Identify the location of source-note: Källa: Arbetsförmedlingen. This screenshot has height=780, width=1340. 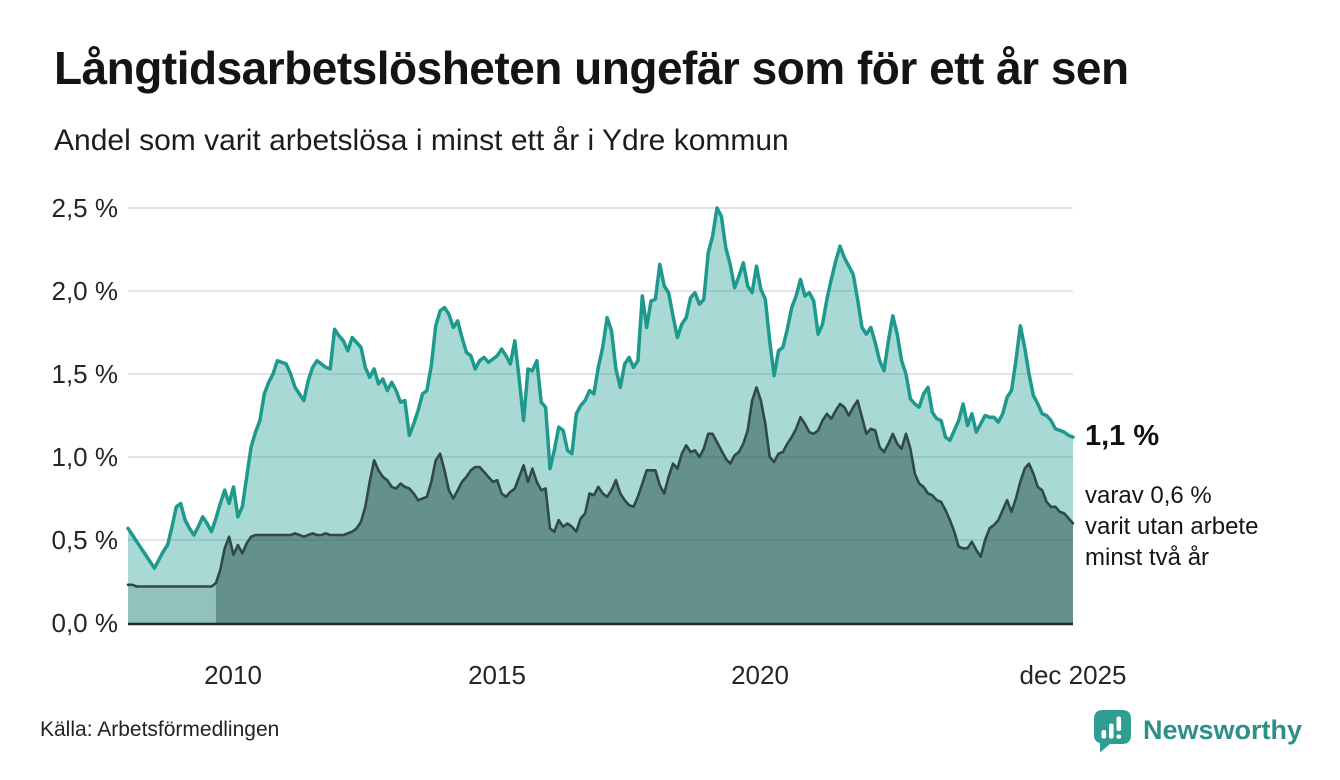
(160, 729).